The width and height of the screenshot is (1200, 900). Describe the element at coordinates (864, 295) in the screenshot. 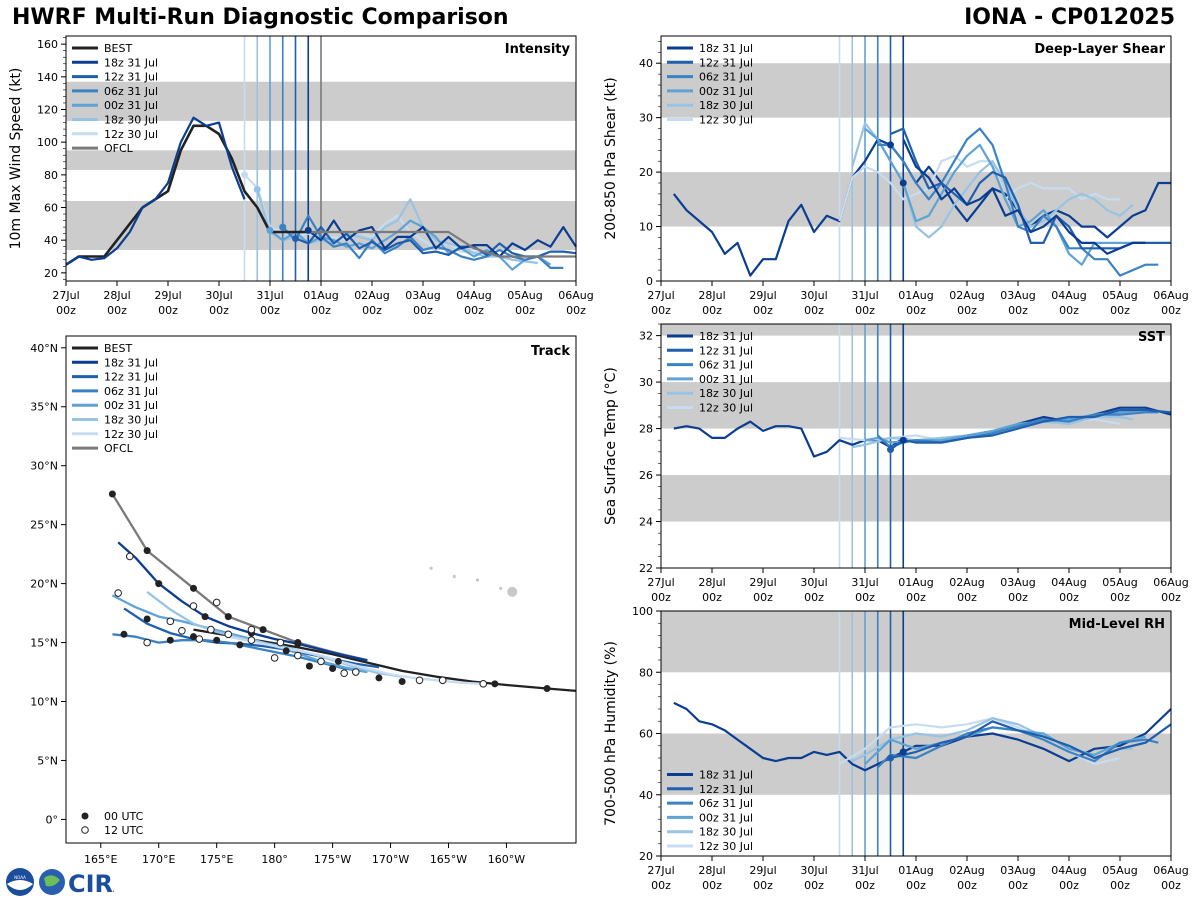

I see `x-tick-label: 31Jul` at that location.